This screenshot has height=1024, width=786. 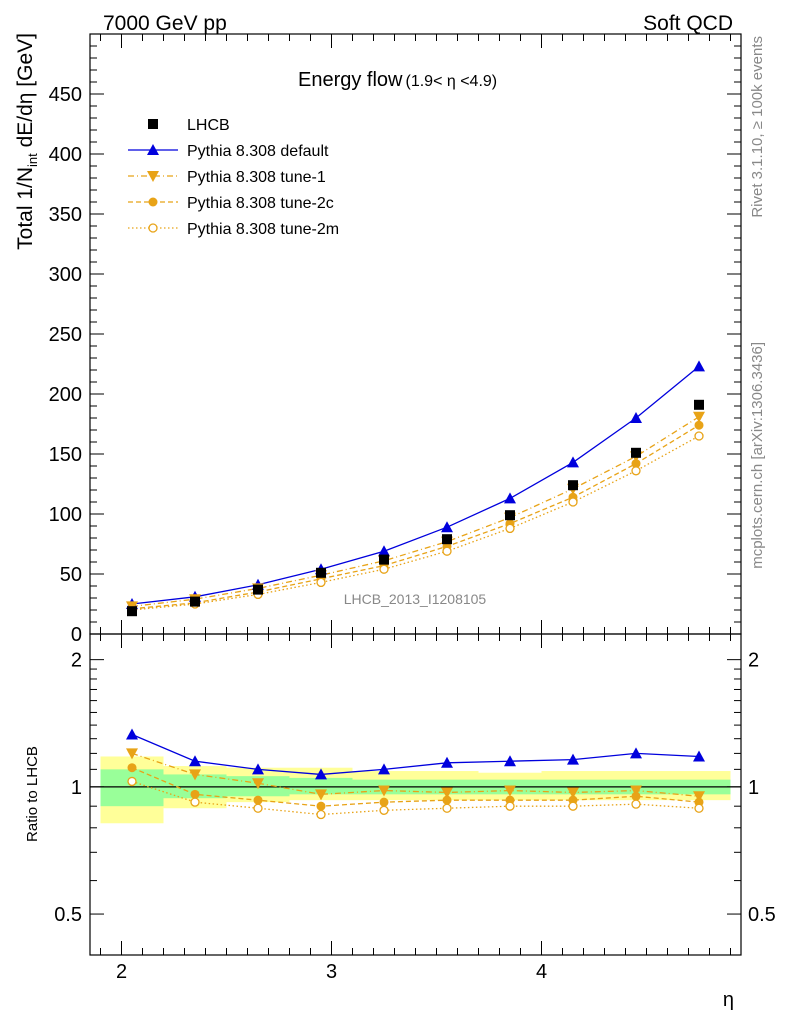 I want to click on ratio-ytick-label-left: 2, so click(x=76, y=661).